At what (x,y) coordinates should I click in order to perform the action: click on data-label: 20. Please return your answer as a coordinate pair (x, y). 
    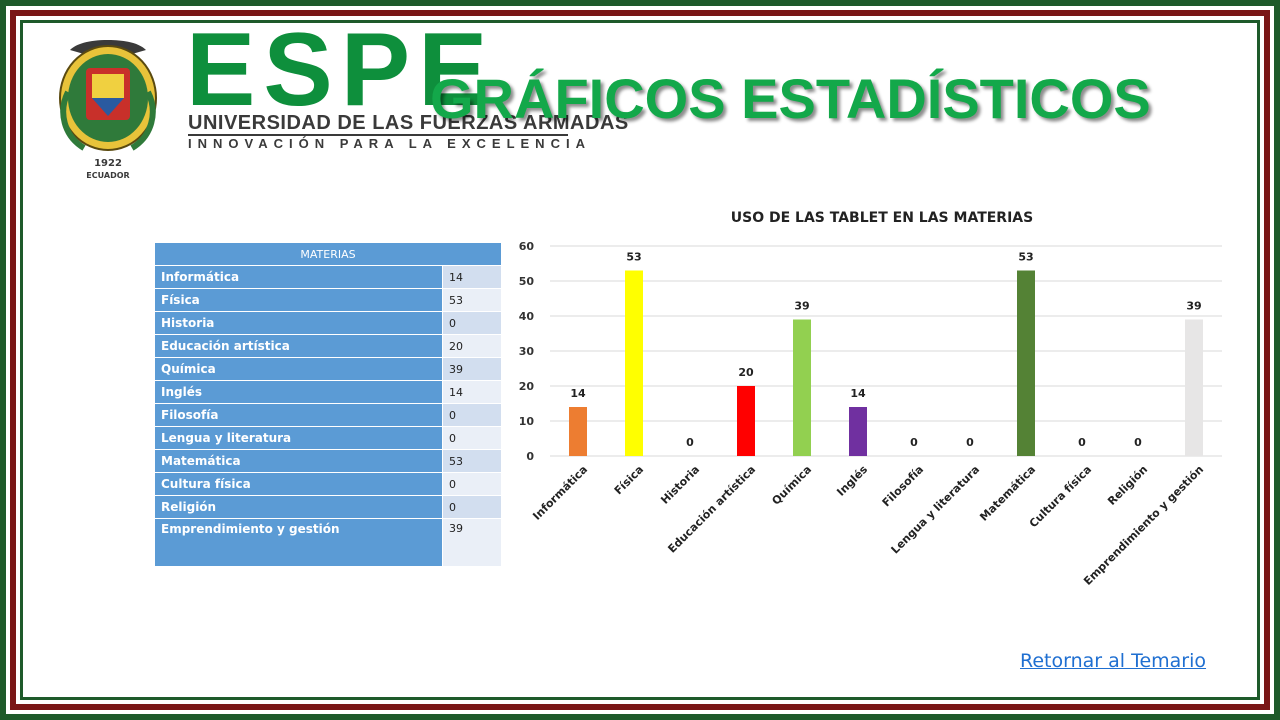
    Looking at the image, I should click on (746, 372).